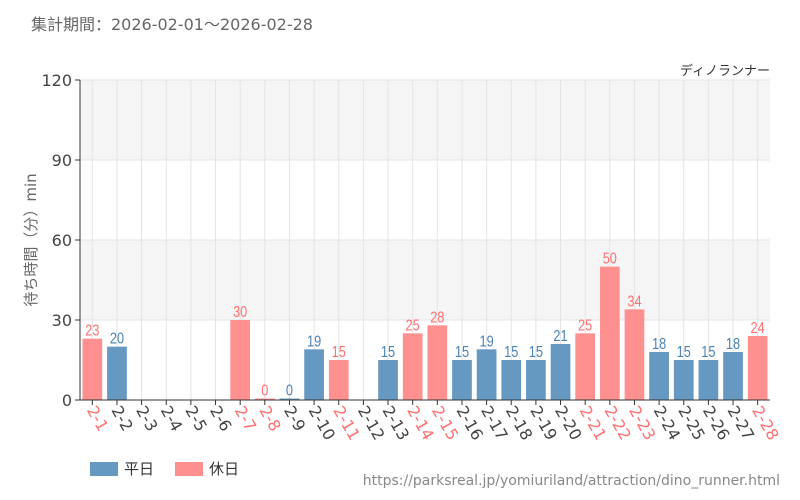 The image size is (800, 500). What do you see at coordinates (172, 419) in the screenshot?
I see `x-tick-label-2-4: 2-4` at bounding box center [172, 419].